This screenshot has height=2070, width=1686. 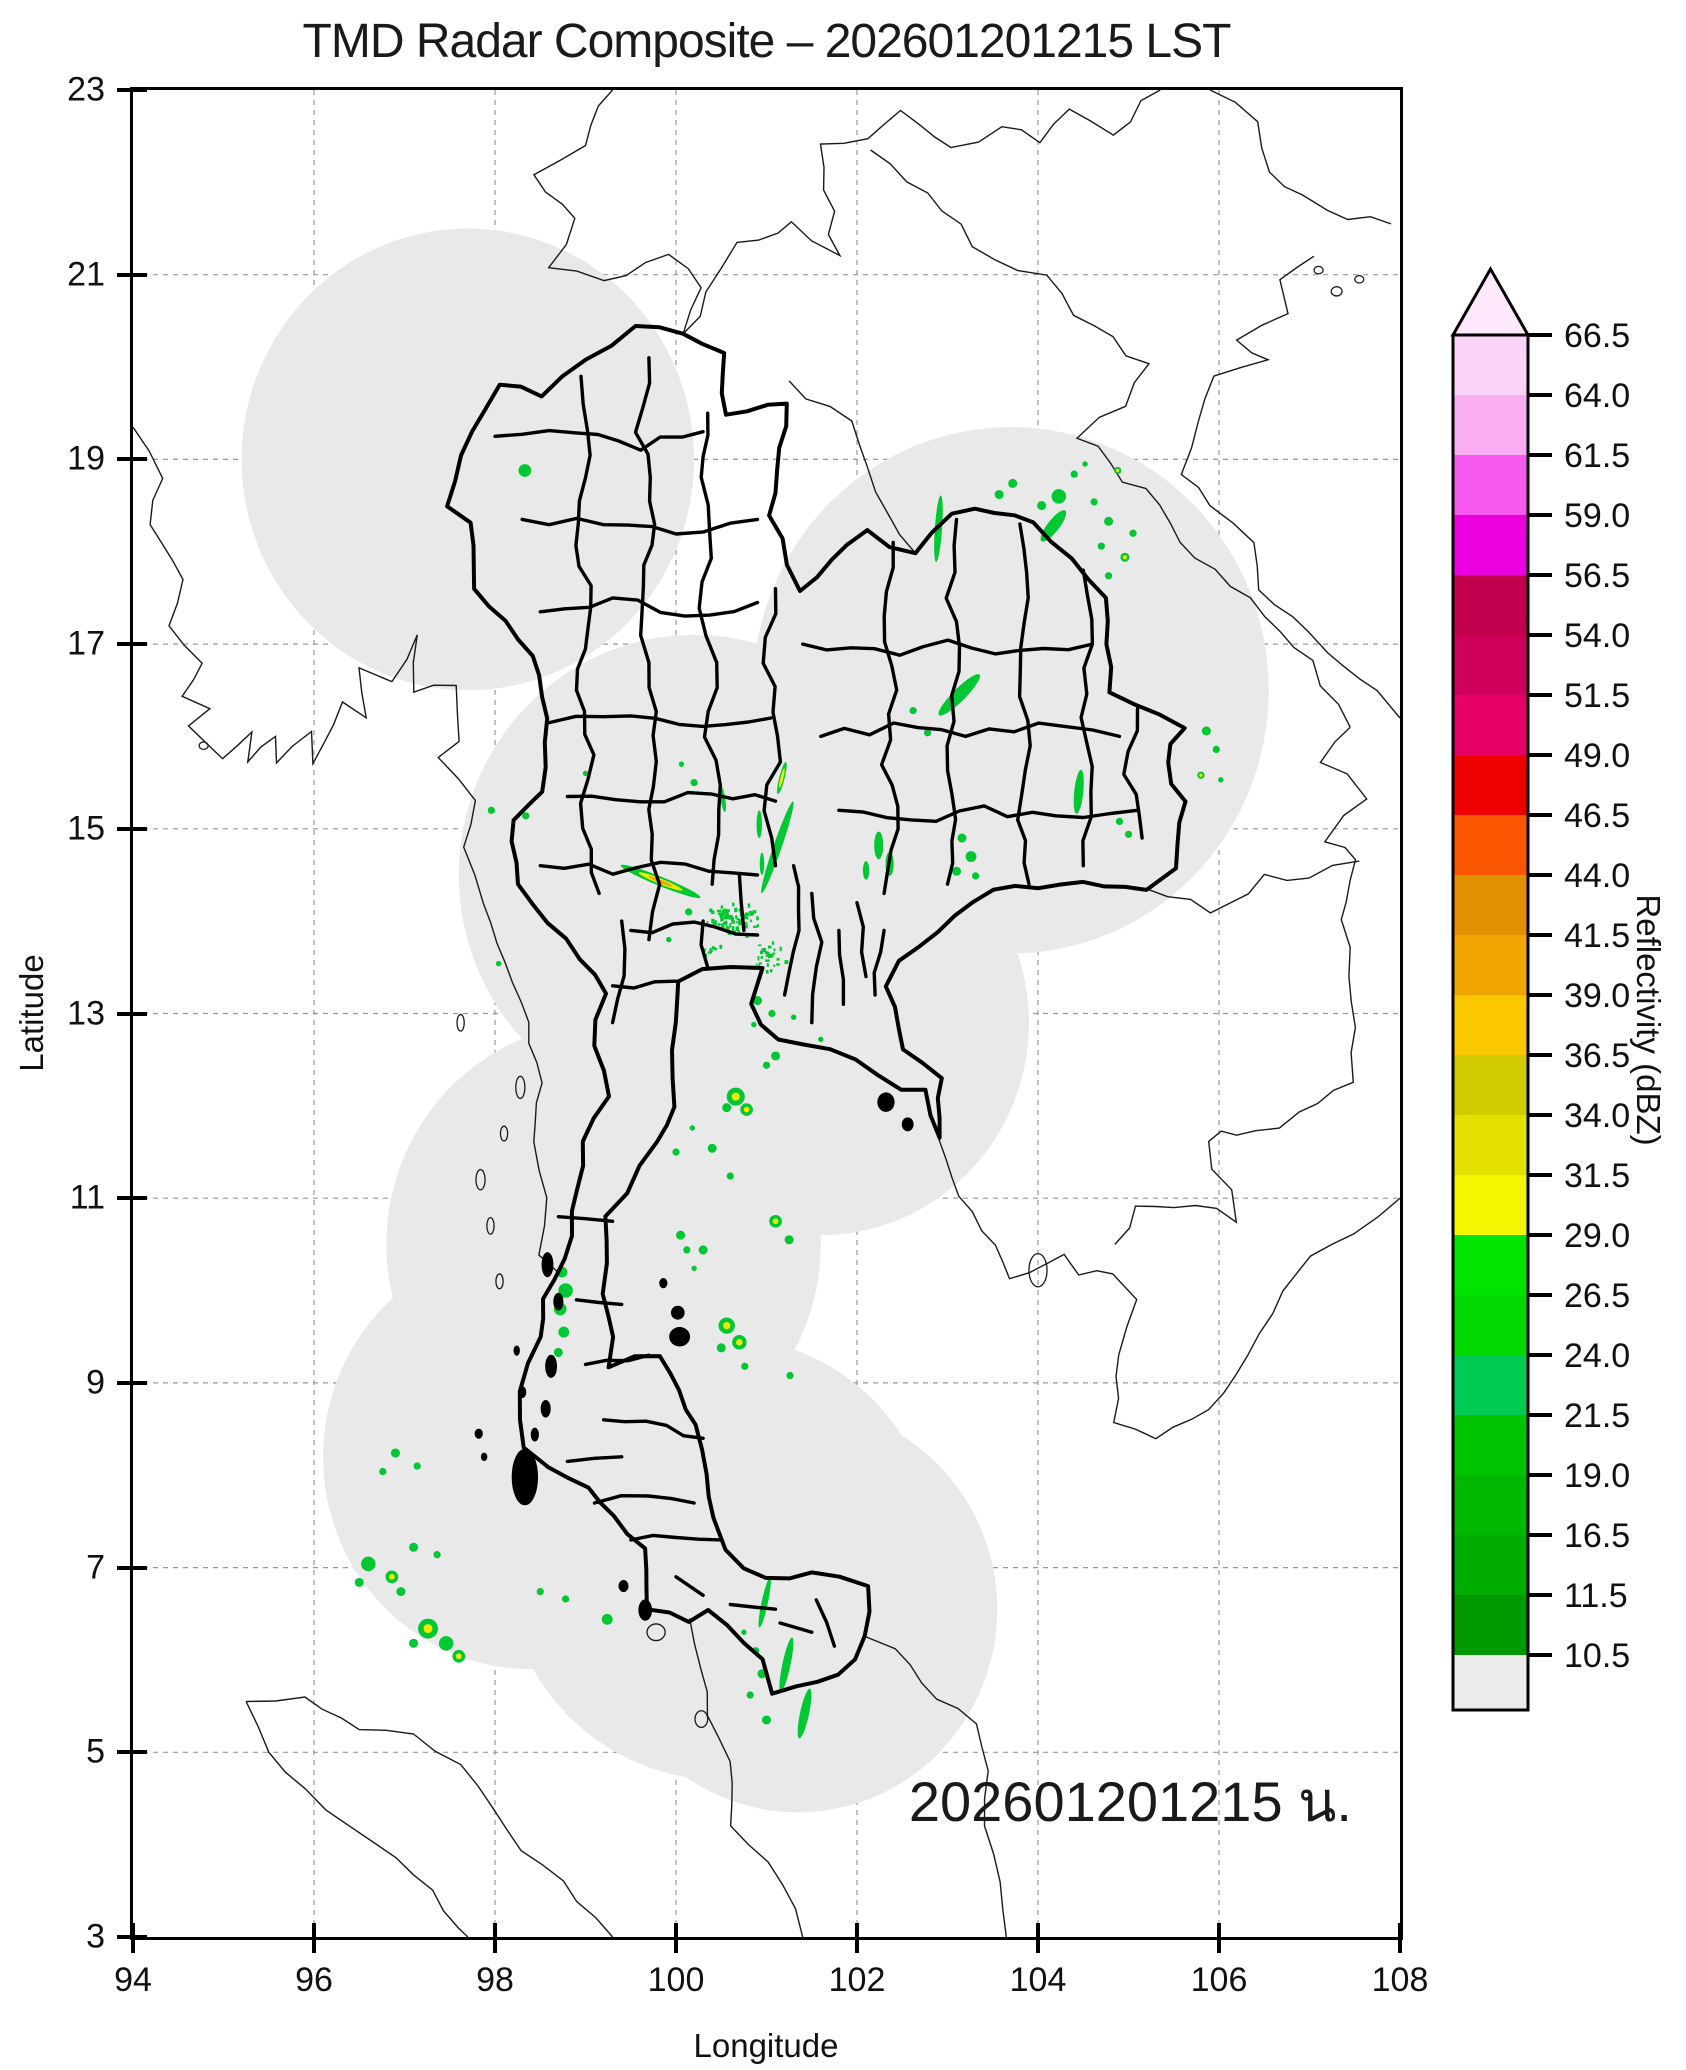 I want to click on y-tick-label: 7, so click(x=95, y=1567).